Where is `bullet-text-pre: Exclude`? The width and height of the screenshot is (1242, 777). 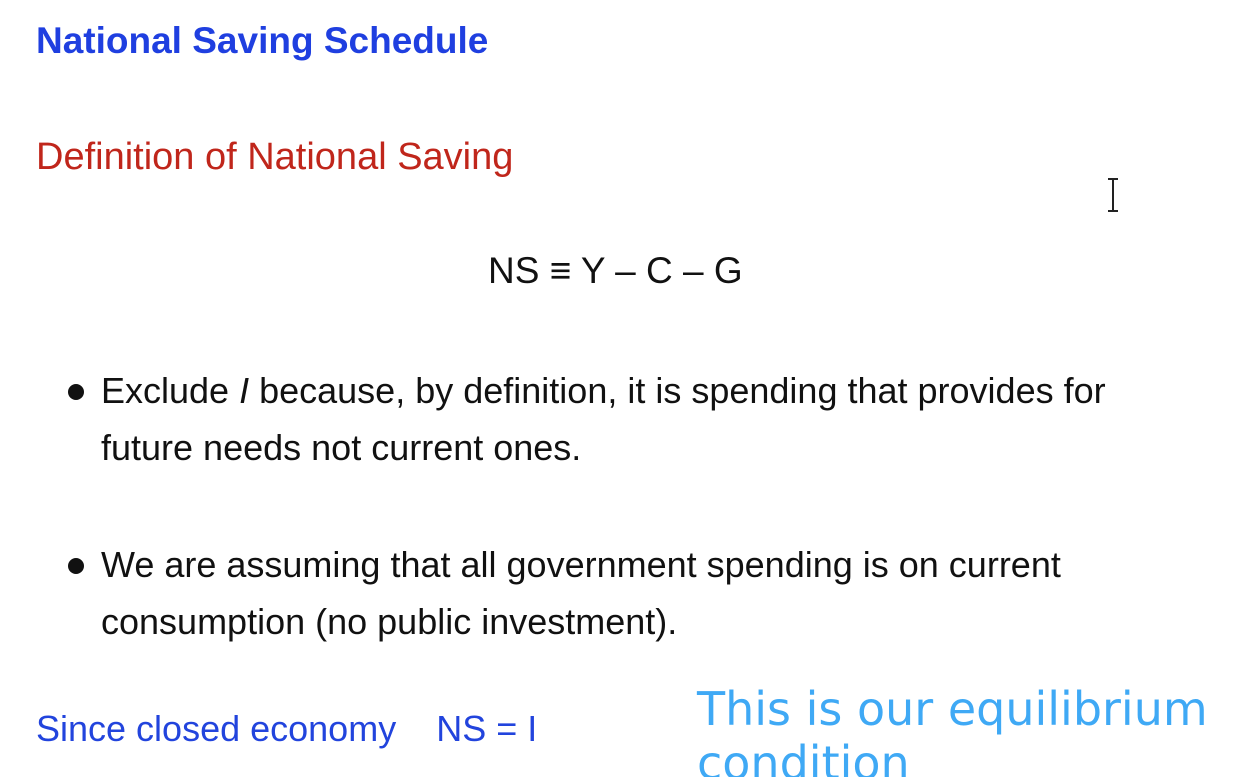 bullet-text-pre: Exclude is located at coordinates (170, 390).